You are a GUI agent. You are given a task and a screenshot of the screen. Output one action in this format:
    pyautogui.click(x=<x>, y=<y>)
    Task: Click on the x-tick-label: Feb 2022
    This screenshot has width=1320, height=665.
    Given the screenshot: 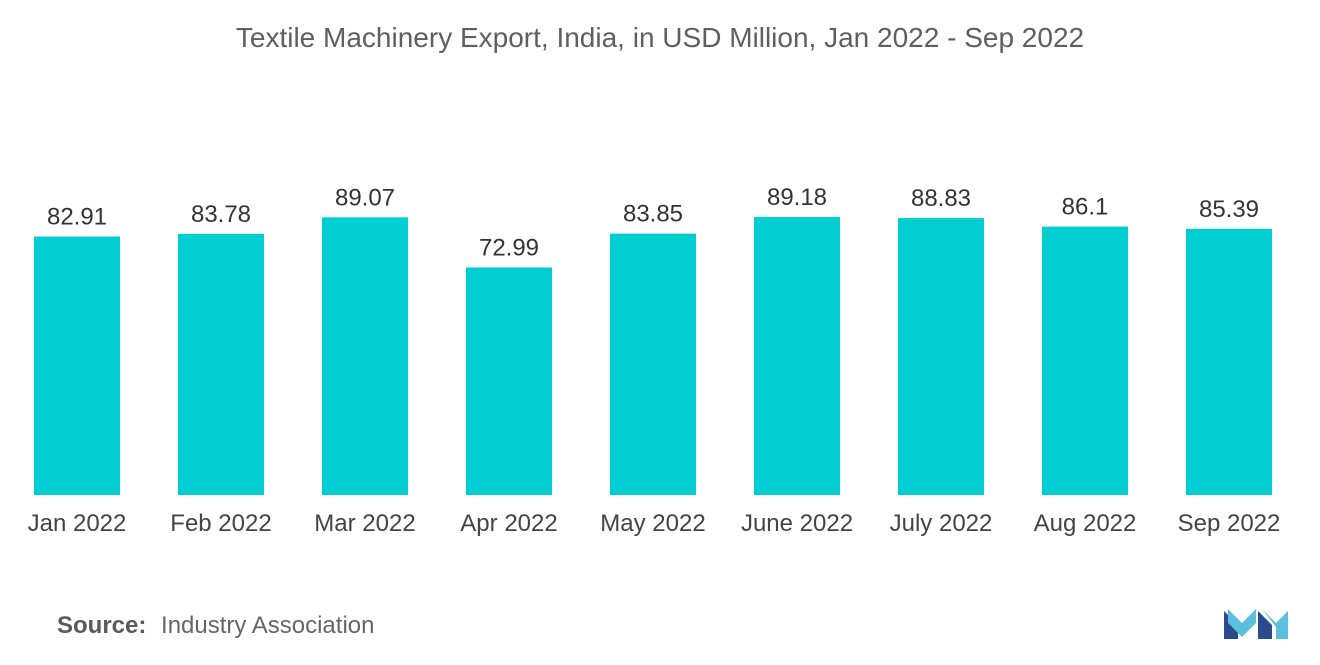 What is the action you would take?
    pyautogui.click(x=220, y=523)
    